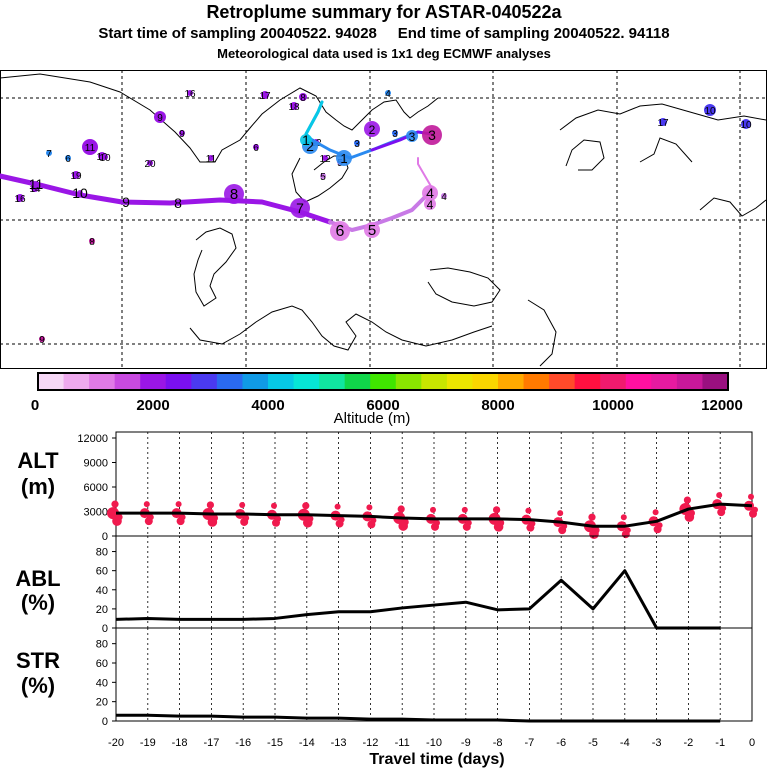 This screenshot has height=768, width=768. What do you see at coordinates (434, 515) in the screenshot?
I see `alt-series-line` at bounding box center [434, 515].